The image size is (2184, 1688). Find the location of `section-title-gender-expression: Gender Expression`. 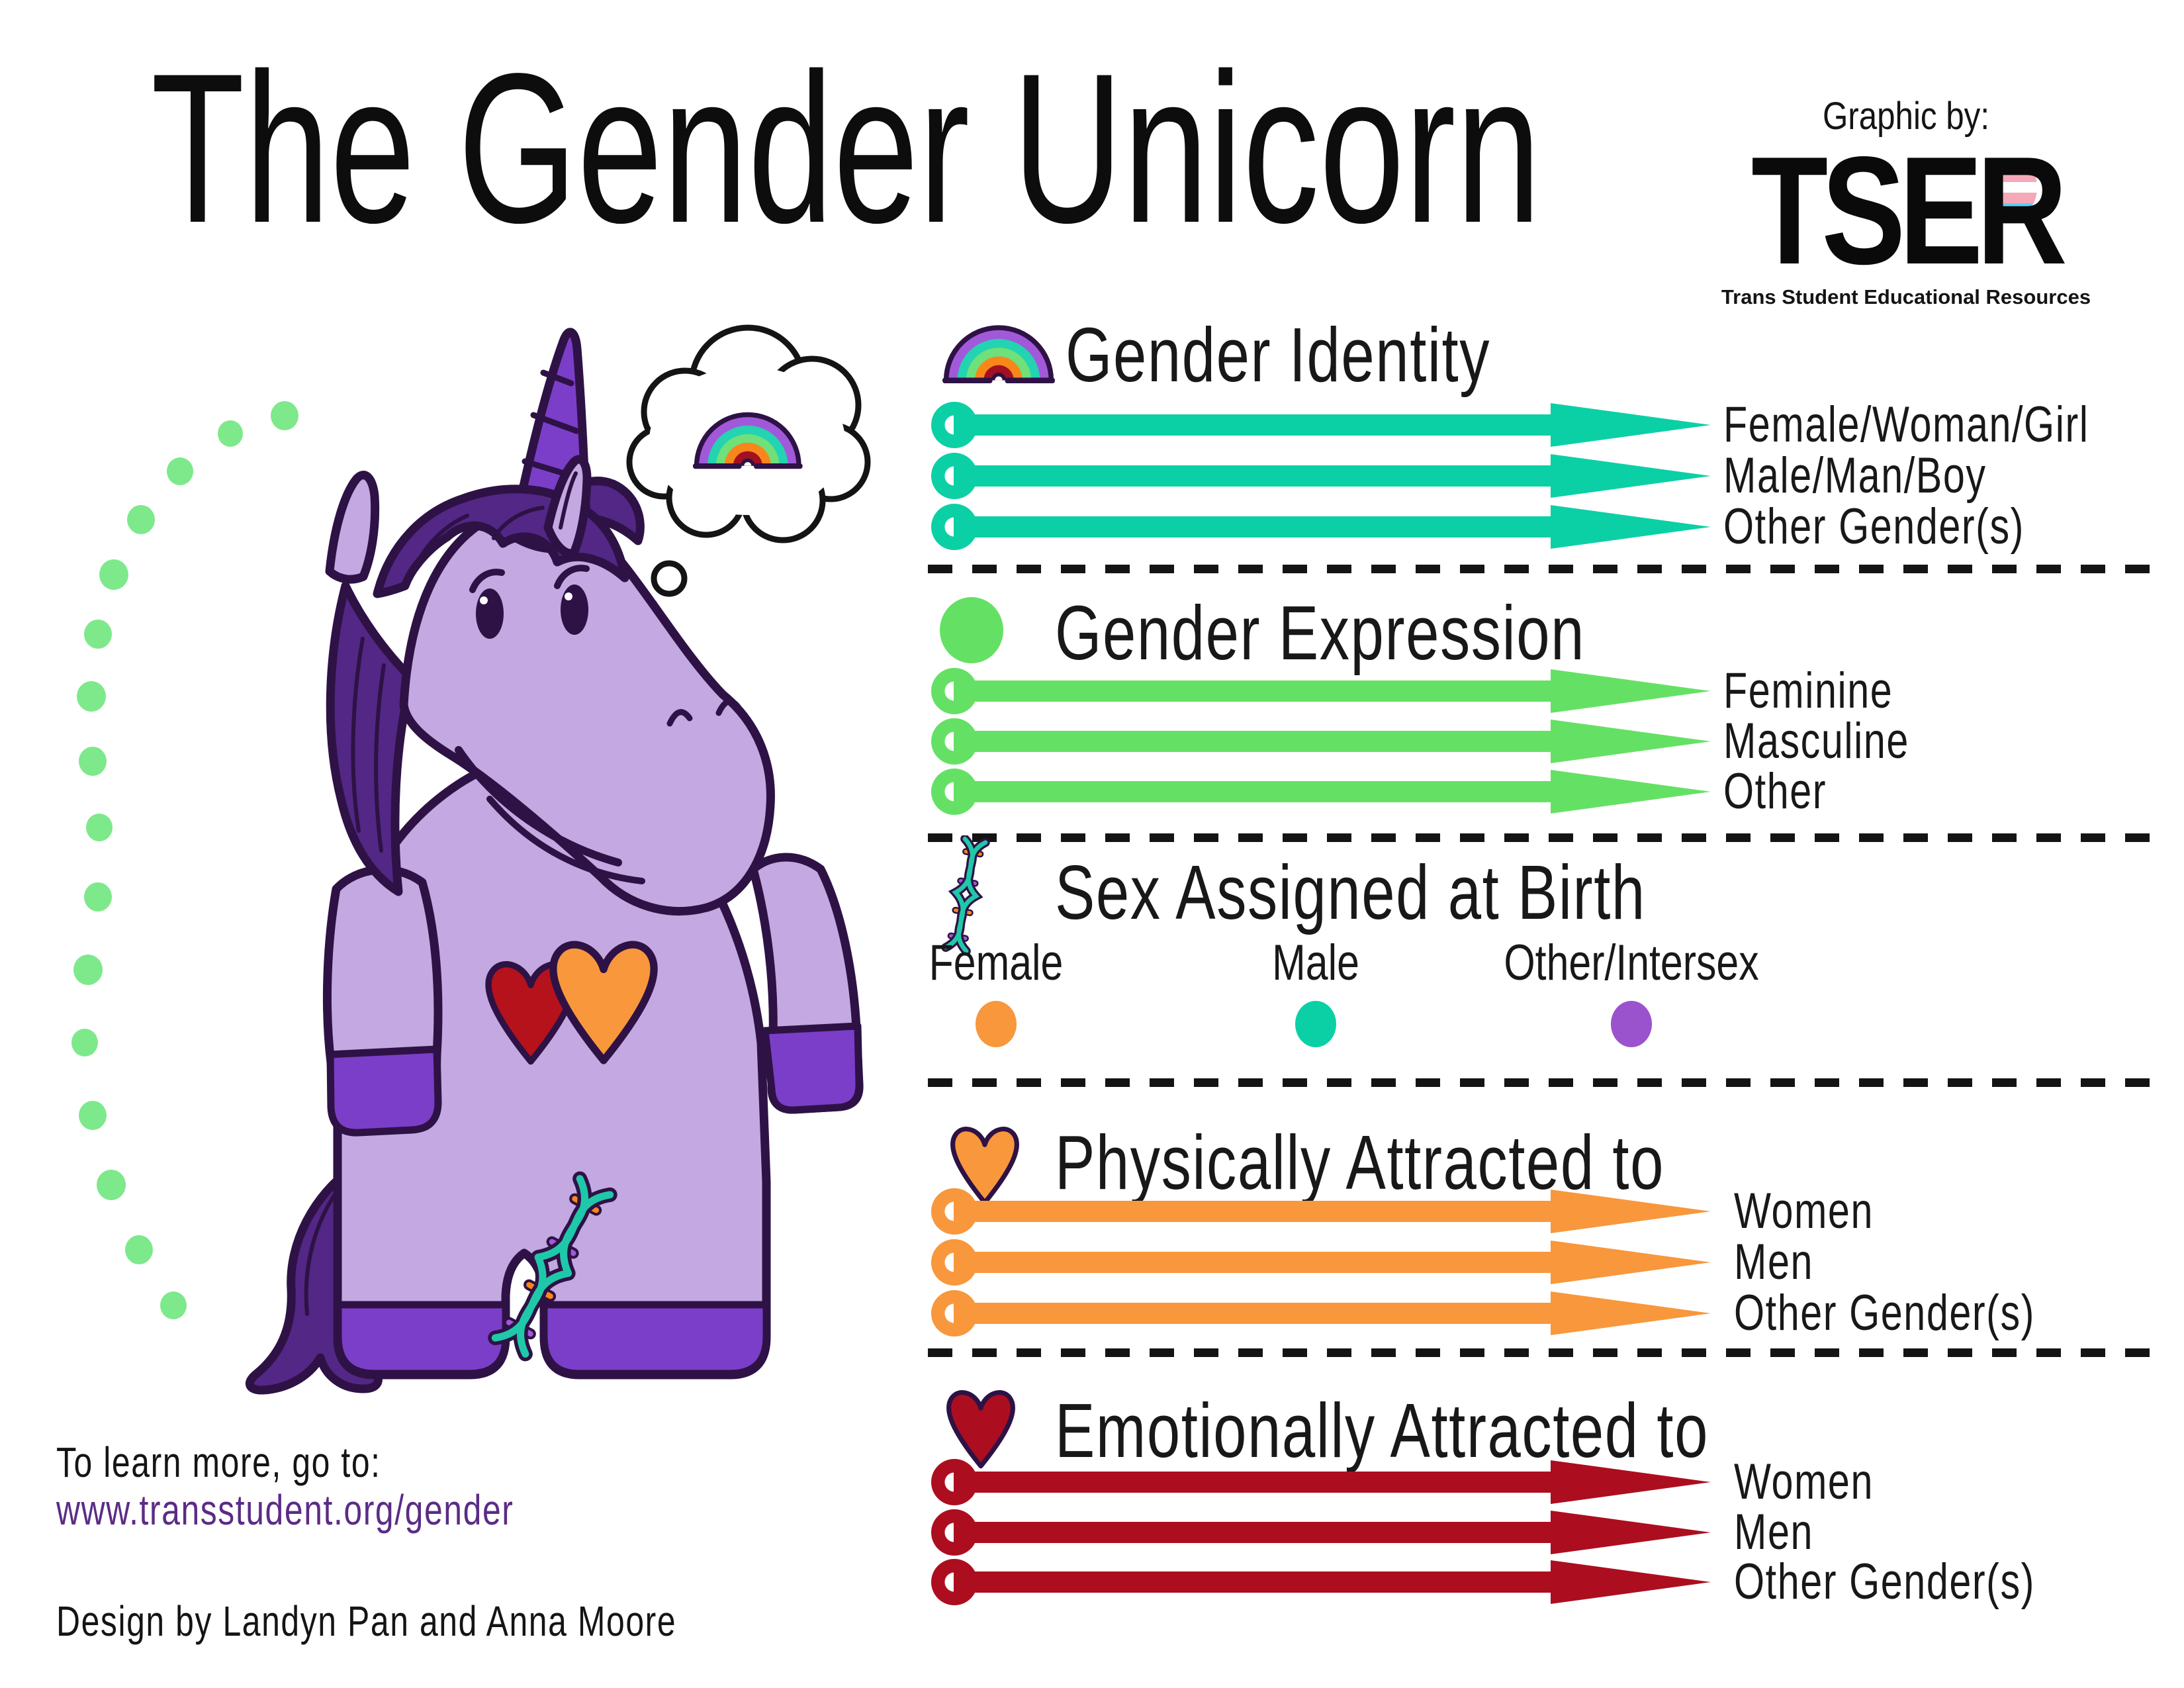

section-title-gender-expression: Gender Expression is located at coordinates (1320, 633).